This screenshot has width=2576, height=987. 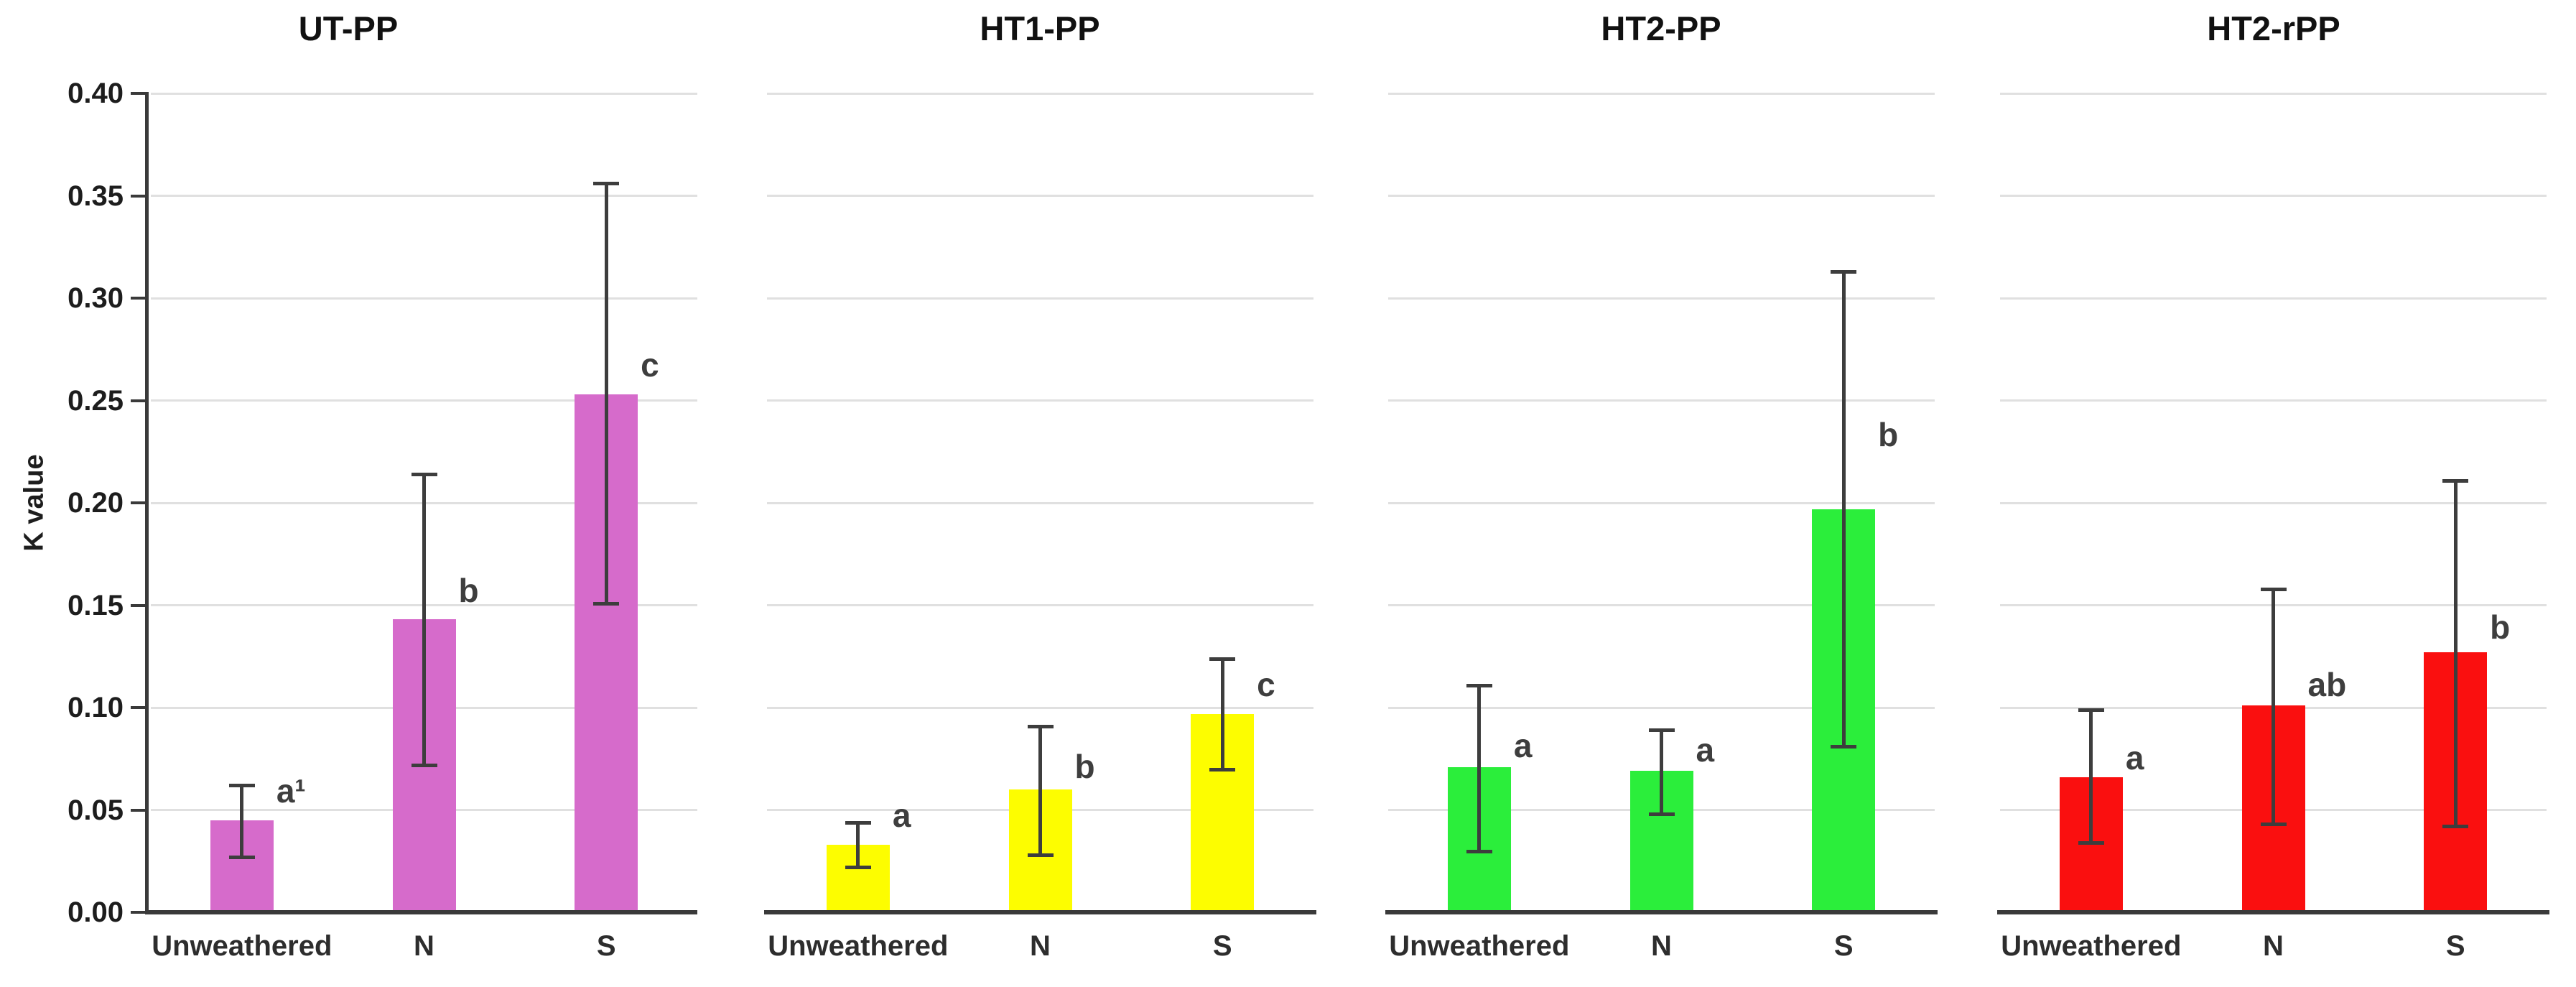 What do you see at coordinates (96, 298) in the screenshot?
I see `y-tick-label: 0.30` at bounding box center [96, 298].